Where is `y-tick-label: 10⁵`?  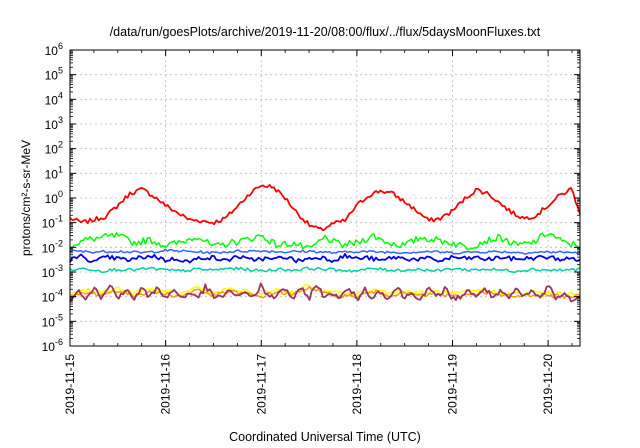
y-tick-label: 10⁵ is located at coordinates (54, 74).